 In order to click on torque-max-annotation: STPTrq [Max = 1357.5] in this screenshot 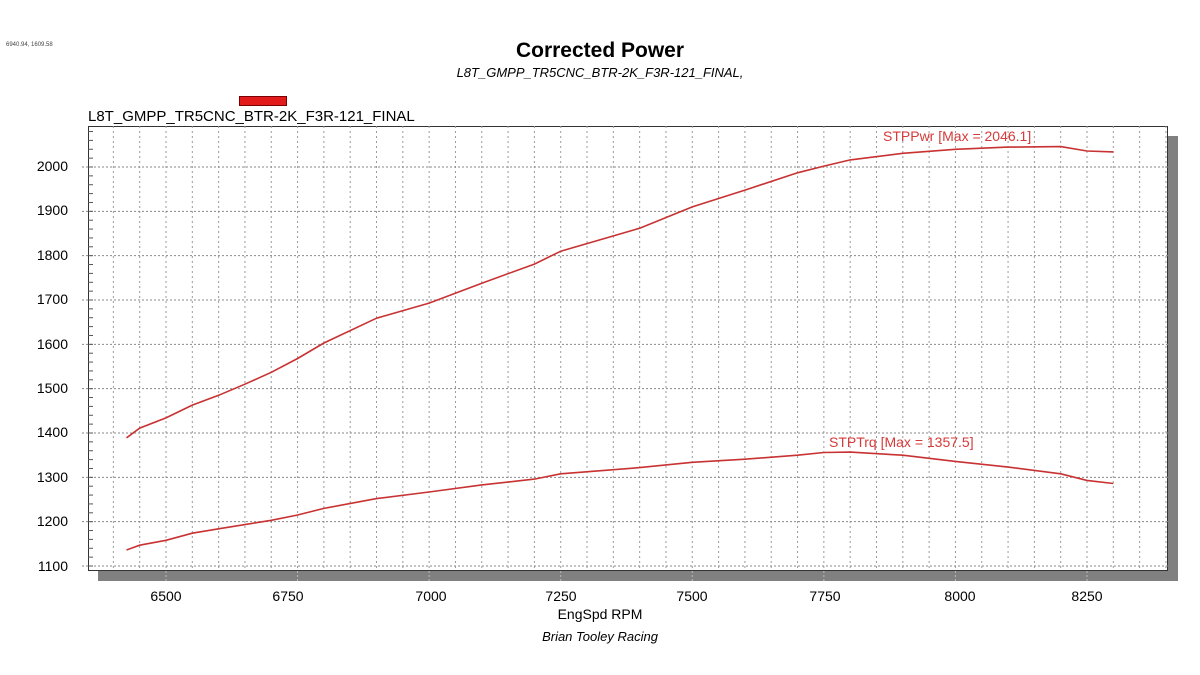, I will do `click(901, 442)`.